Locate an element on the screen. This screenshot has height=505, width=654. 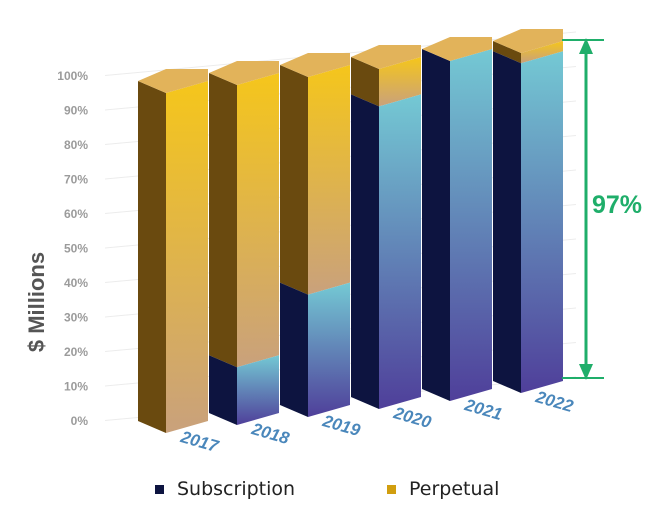
y-tick-label: 50% is located at coordinates (76, 249).